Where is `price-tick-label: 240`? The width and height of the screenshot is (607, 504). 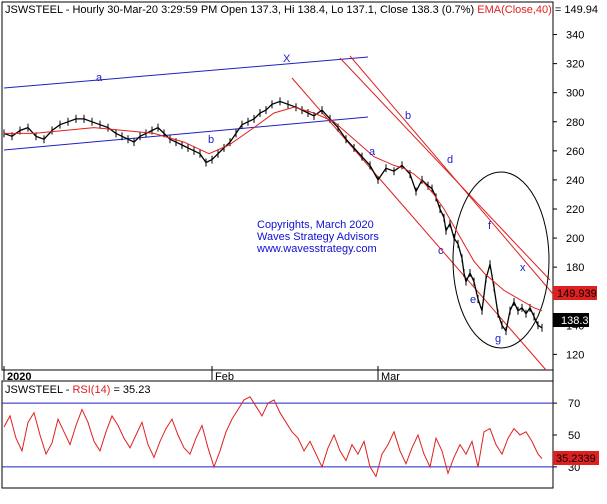
price-tick-label: 240 is located at coordinates (575, 181).